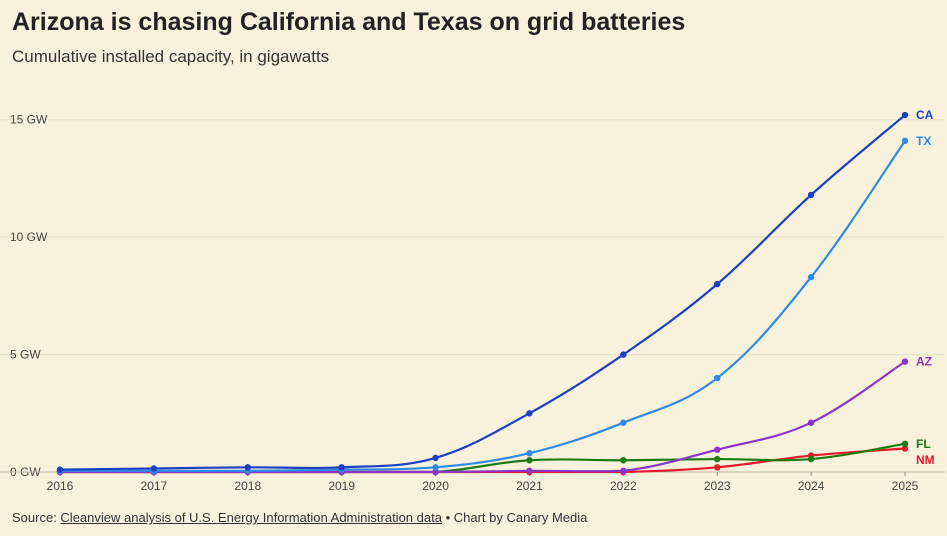 This screenshot has height=536, width=947. Describe the element at coordinates (905, 448) in the screenshot. I see `data-point-nm-2025` at that location.